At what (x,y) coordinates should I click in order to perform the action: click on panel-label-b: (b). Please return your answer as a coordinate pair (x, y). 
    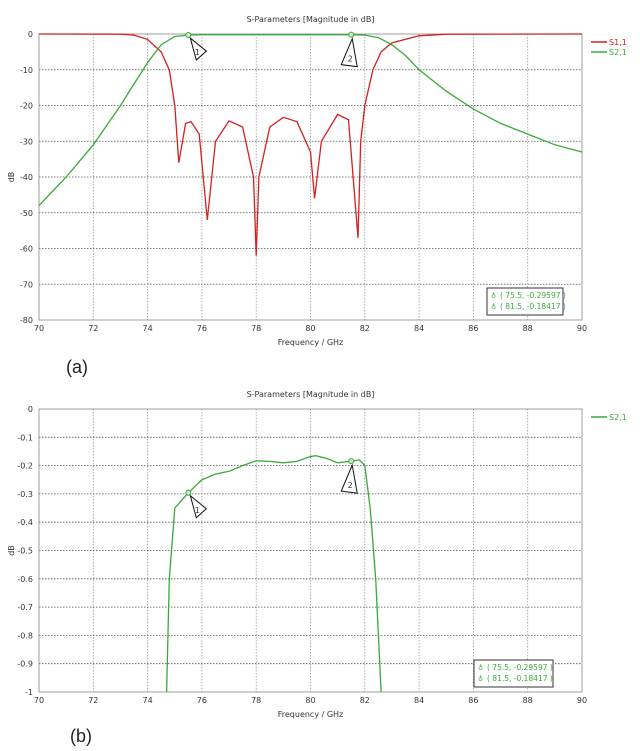
    Looking at the image, I should click on (81, 736).